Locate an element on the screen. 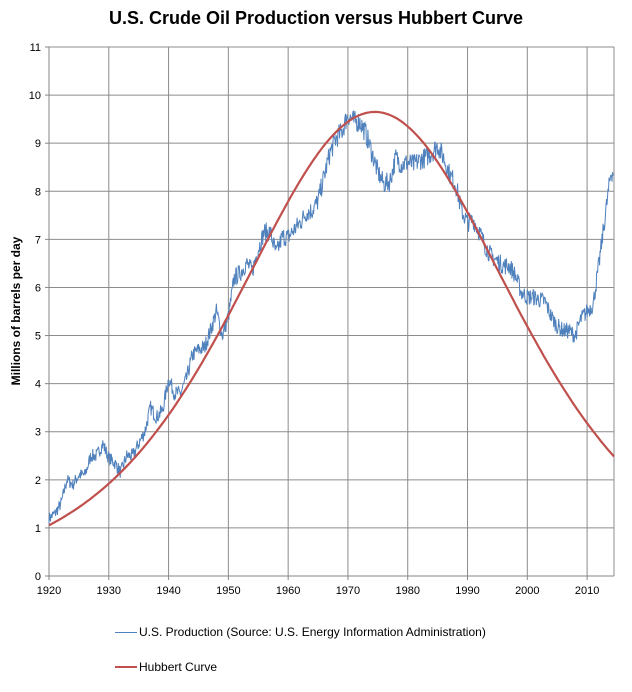 This screenshot has height=692, width=632. x-tick-label-1940: 1940 is located at coordinates (168, 591).